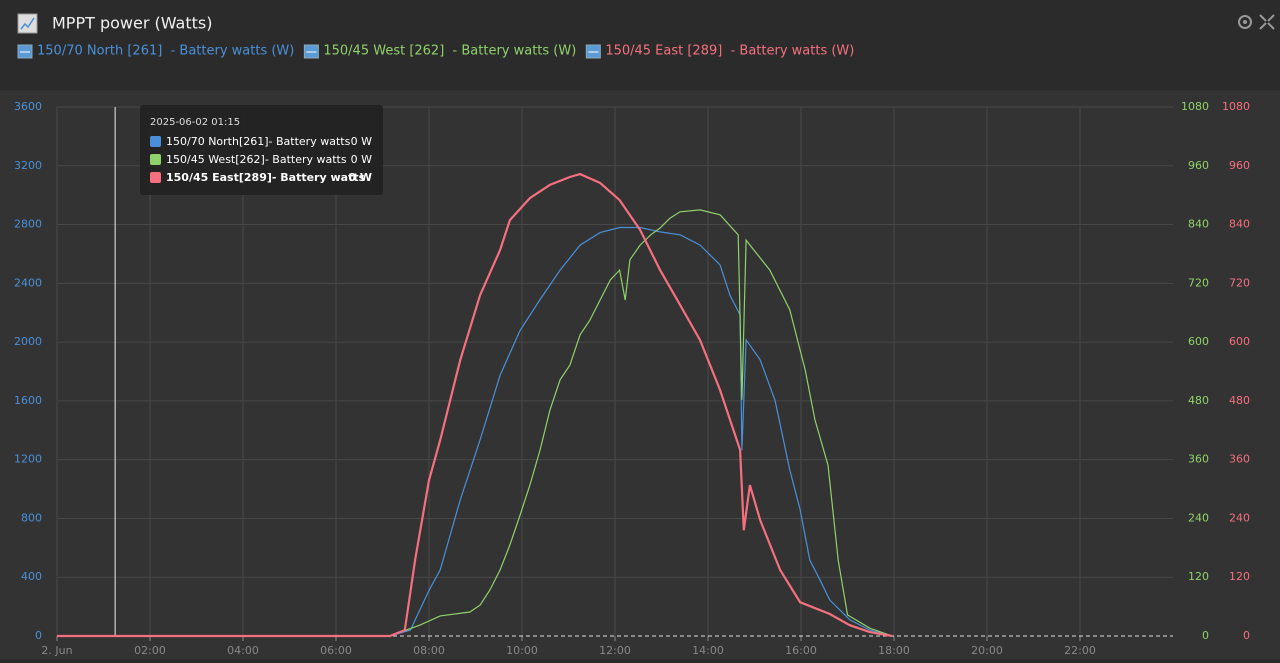 The width and height of the screenshot is (1280, 663). Describe the element at coordinates (56, 650) in the screenshot. I see `x-tick-label: 2. Jun` at that location.